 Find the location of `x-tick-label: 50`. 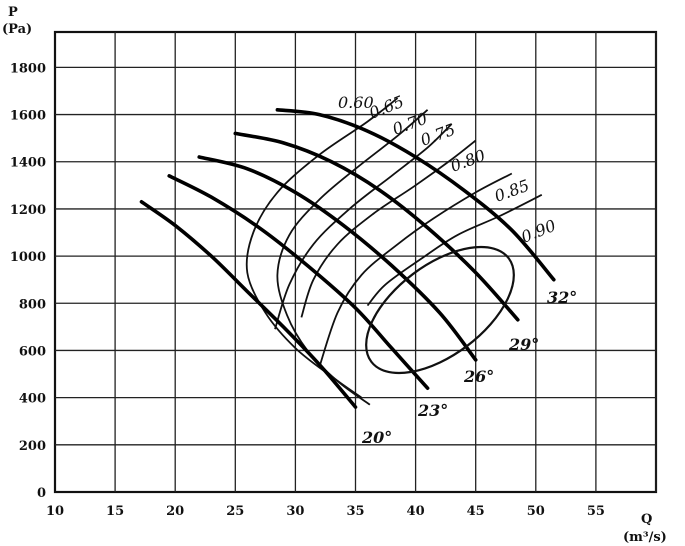

x-tick-label: 50 is located at coordinates (536, 511).